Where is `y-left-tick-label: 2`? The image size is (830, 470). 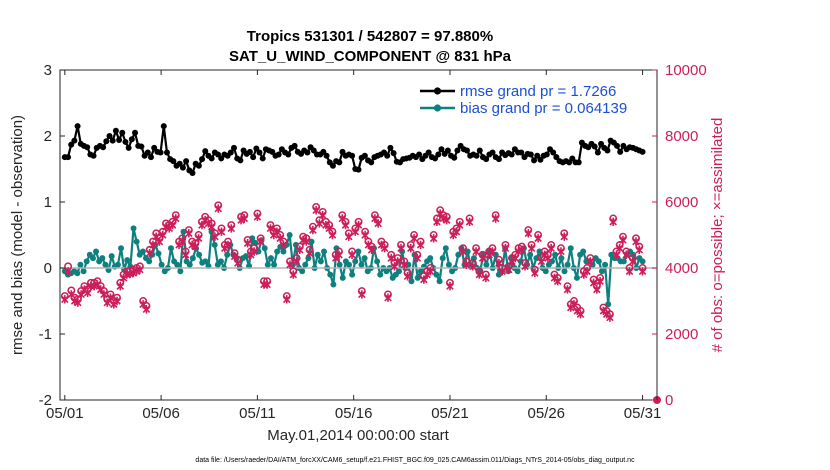 y-left-tick-label: 2 is located at coordinates (48, 136).